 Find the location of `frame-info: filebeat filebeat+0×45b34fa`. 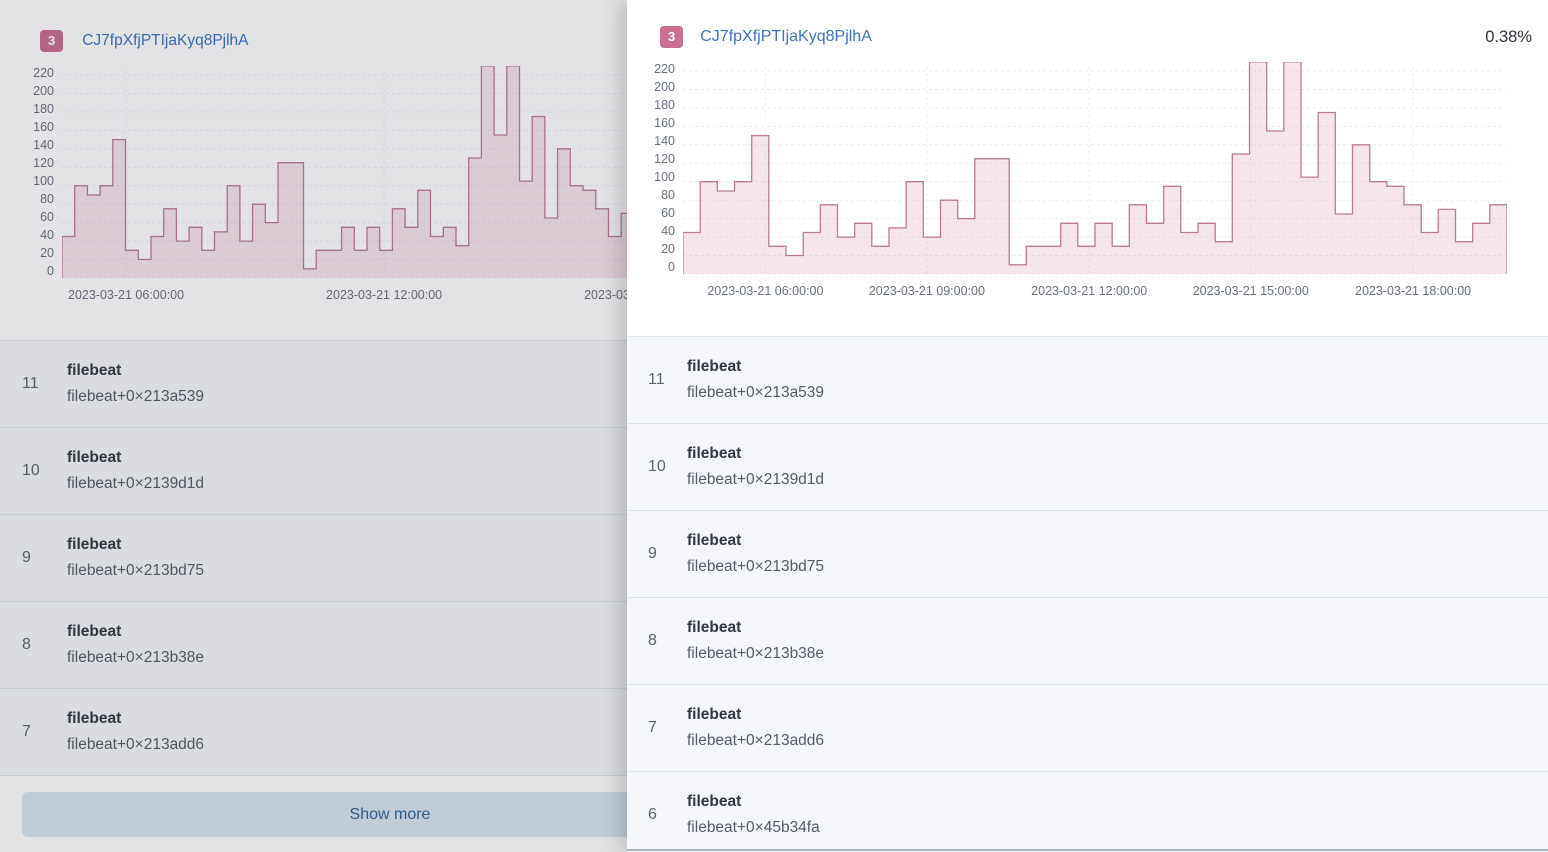

frame-info: filebeat filebeat+0×45b34fa is located at coordinates (753, 815).